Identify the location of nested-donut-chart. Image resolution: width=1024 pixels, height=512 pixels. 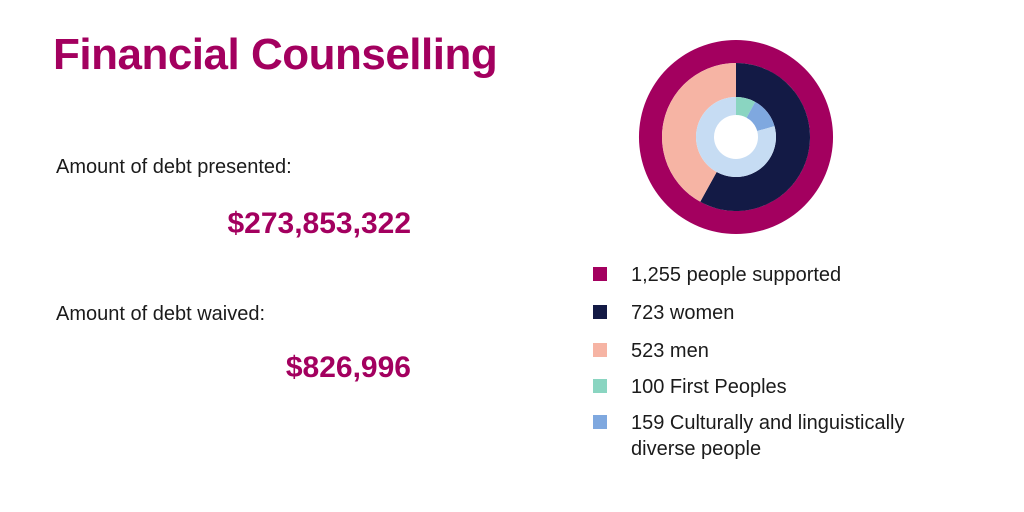
(736, 137).